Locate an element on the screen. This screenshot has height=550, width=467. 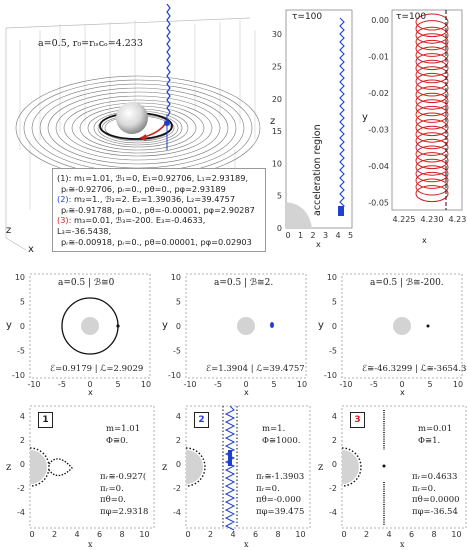
momentum-p1: πᵣ≅-1.3903 is located at coordinates (280, 477).